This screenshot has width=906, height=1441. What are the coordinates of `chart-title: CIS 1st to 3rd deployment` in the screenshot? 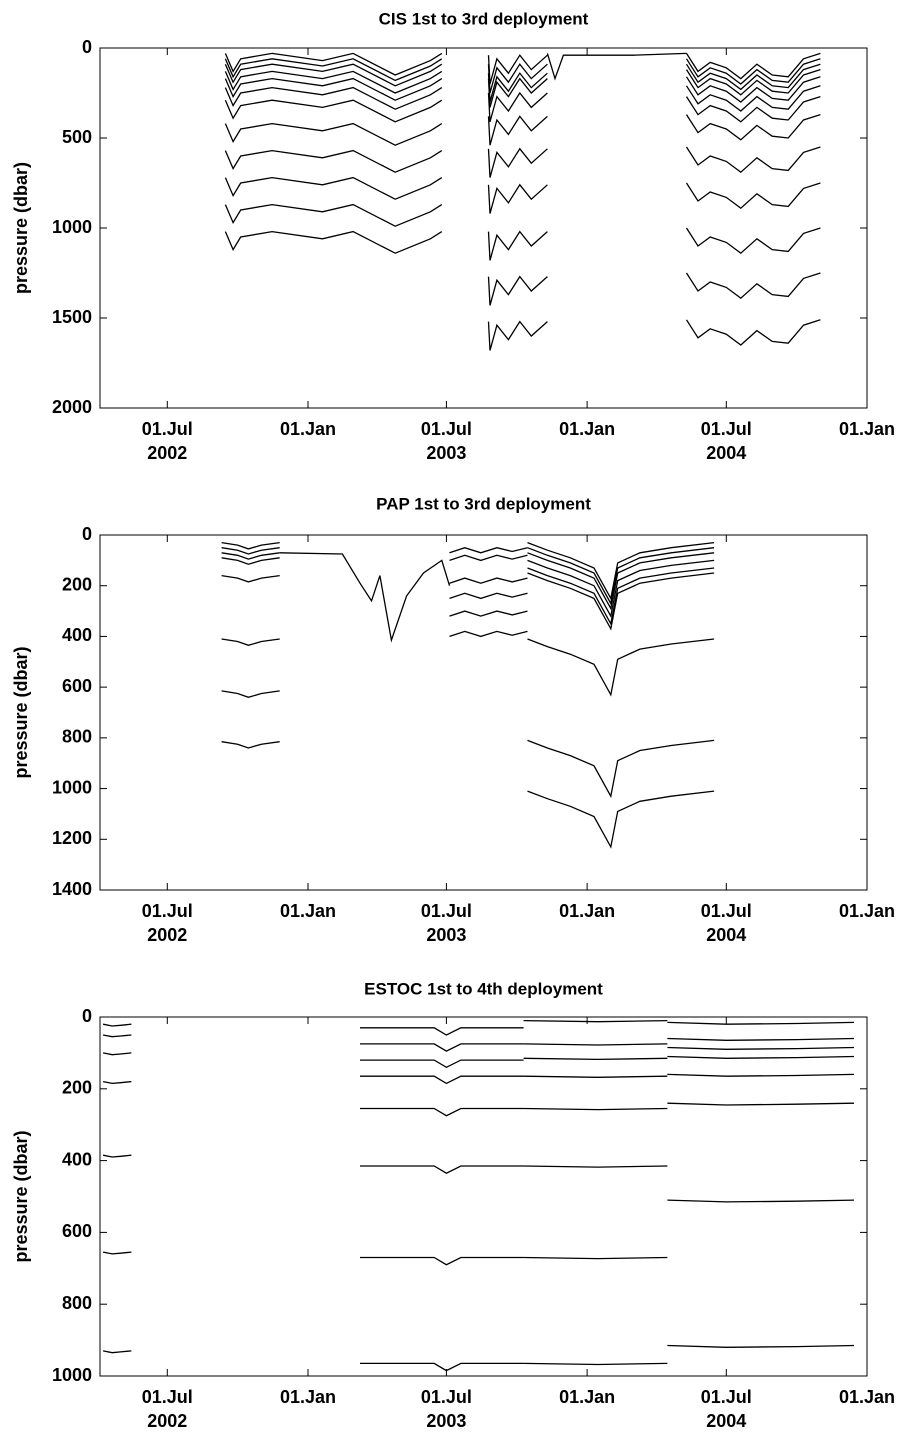 It's located at (484, 18).